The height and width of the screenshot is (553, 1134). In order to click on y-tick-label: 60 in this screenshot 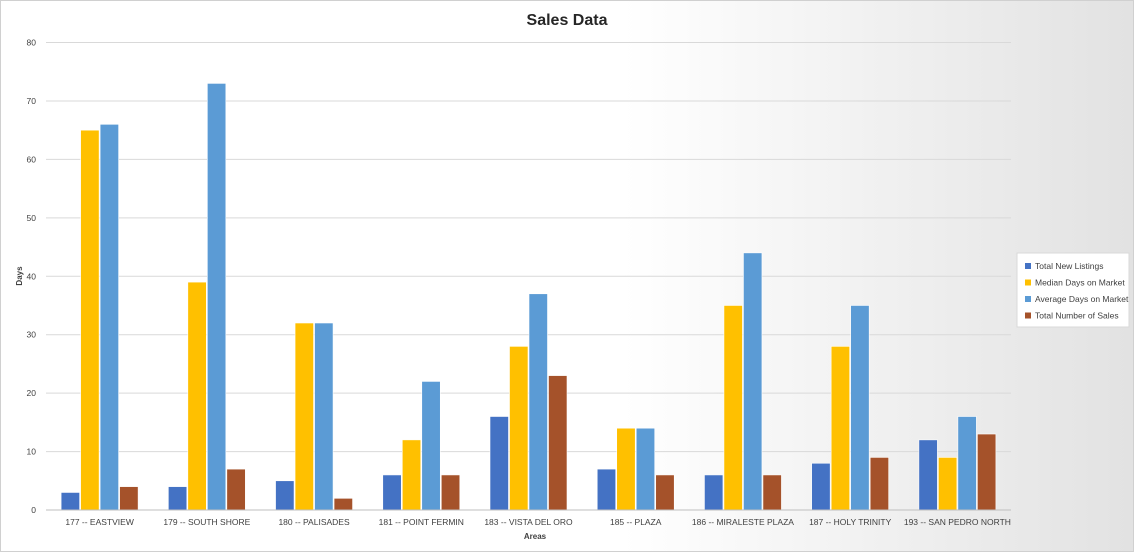, I will do `click(32, 159)`.